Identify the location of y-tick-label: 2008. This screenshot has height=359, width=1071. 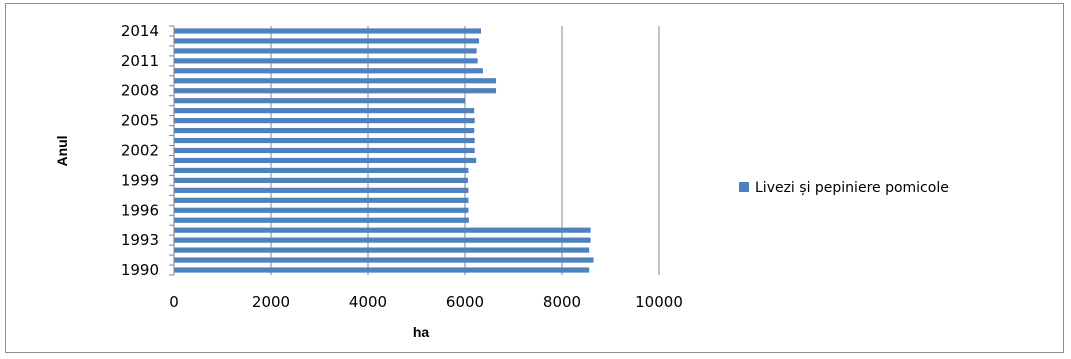
(140, 91).